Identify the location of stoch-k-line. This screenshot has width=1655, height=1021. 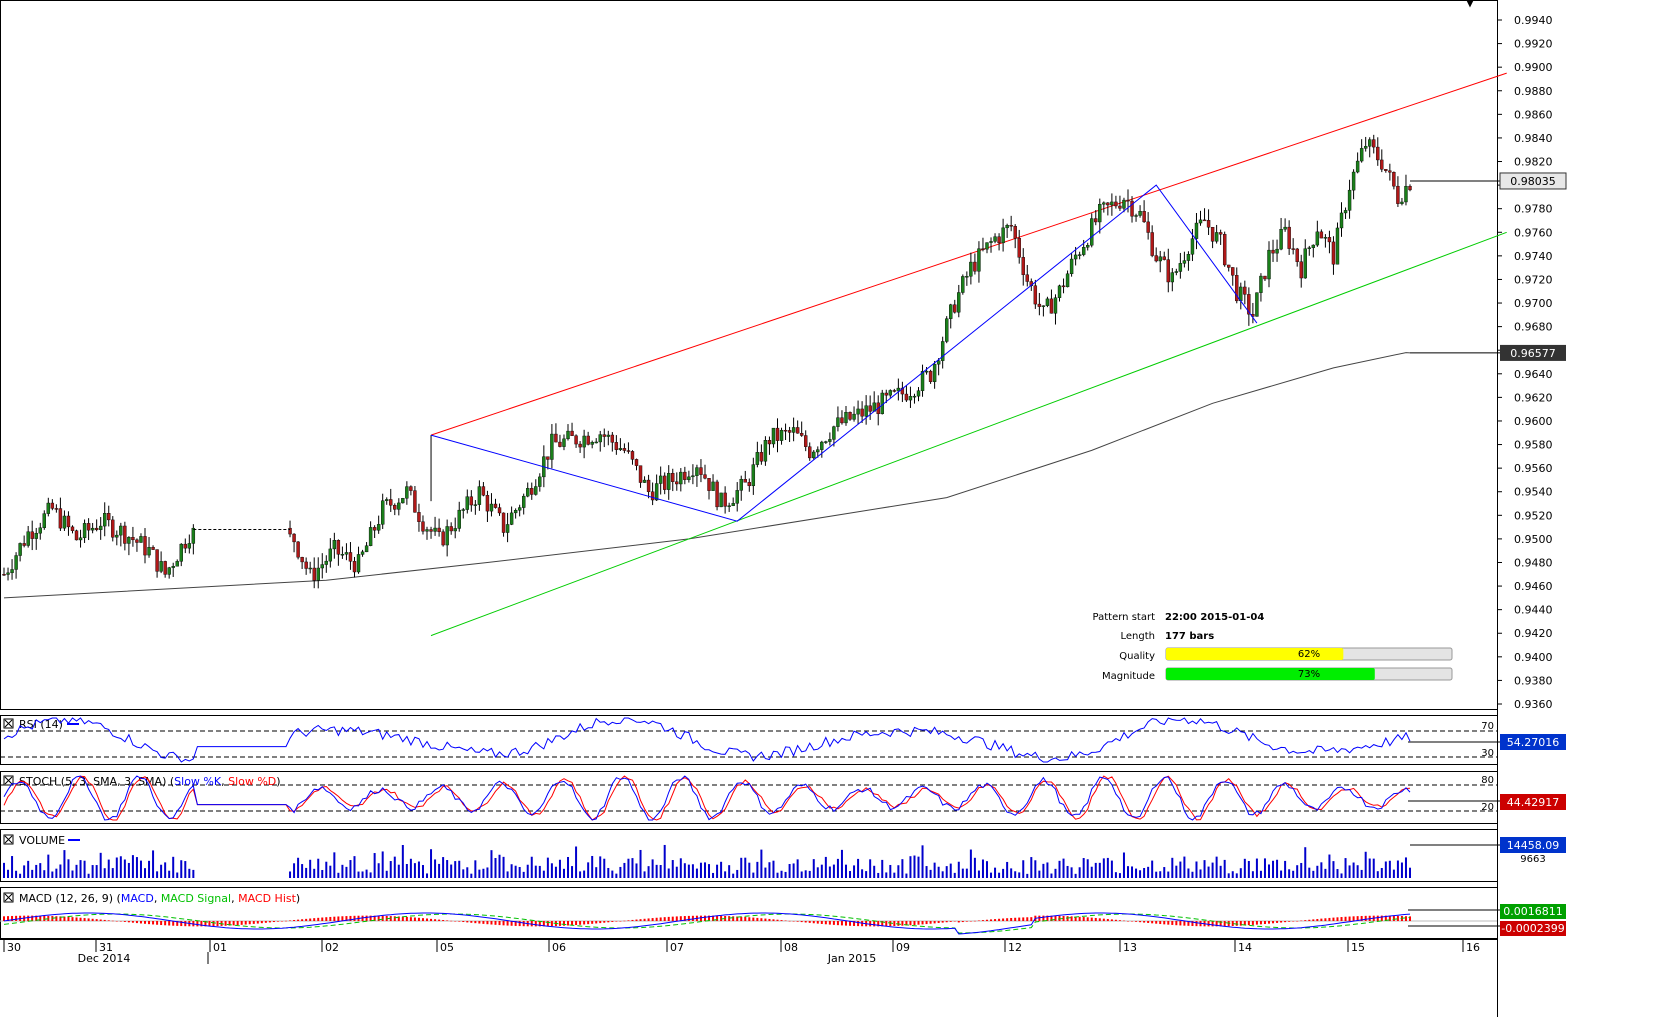
(707, 798).